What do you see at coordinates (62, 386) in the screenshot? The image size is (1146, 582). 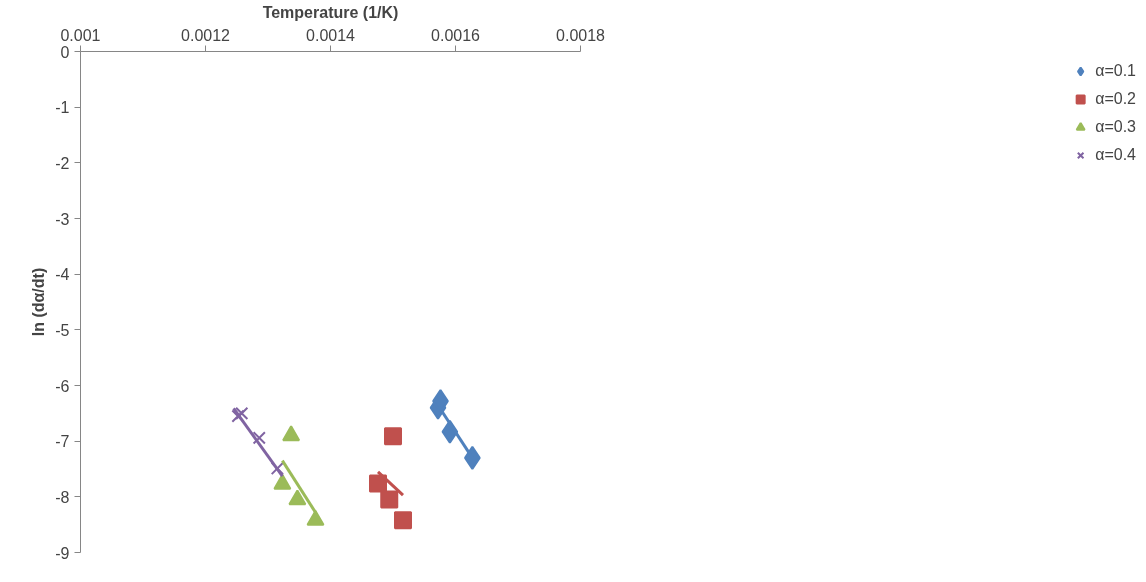 I see `y-tick-label: -6` at bounding box center [62, 386].